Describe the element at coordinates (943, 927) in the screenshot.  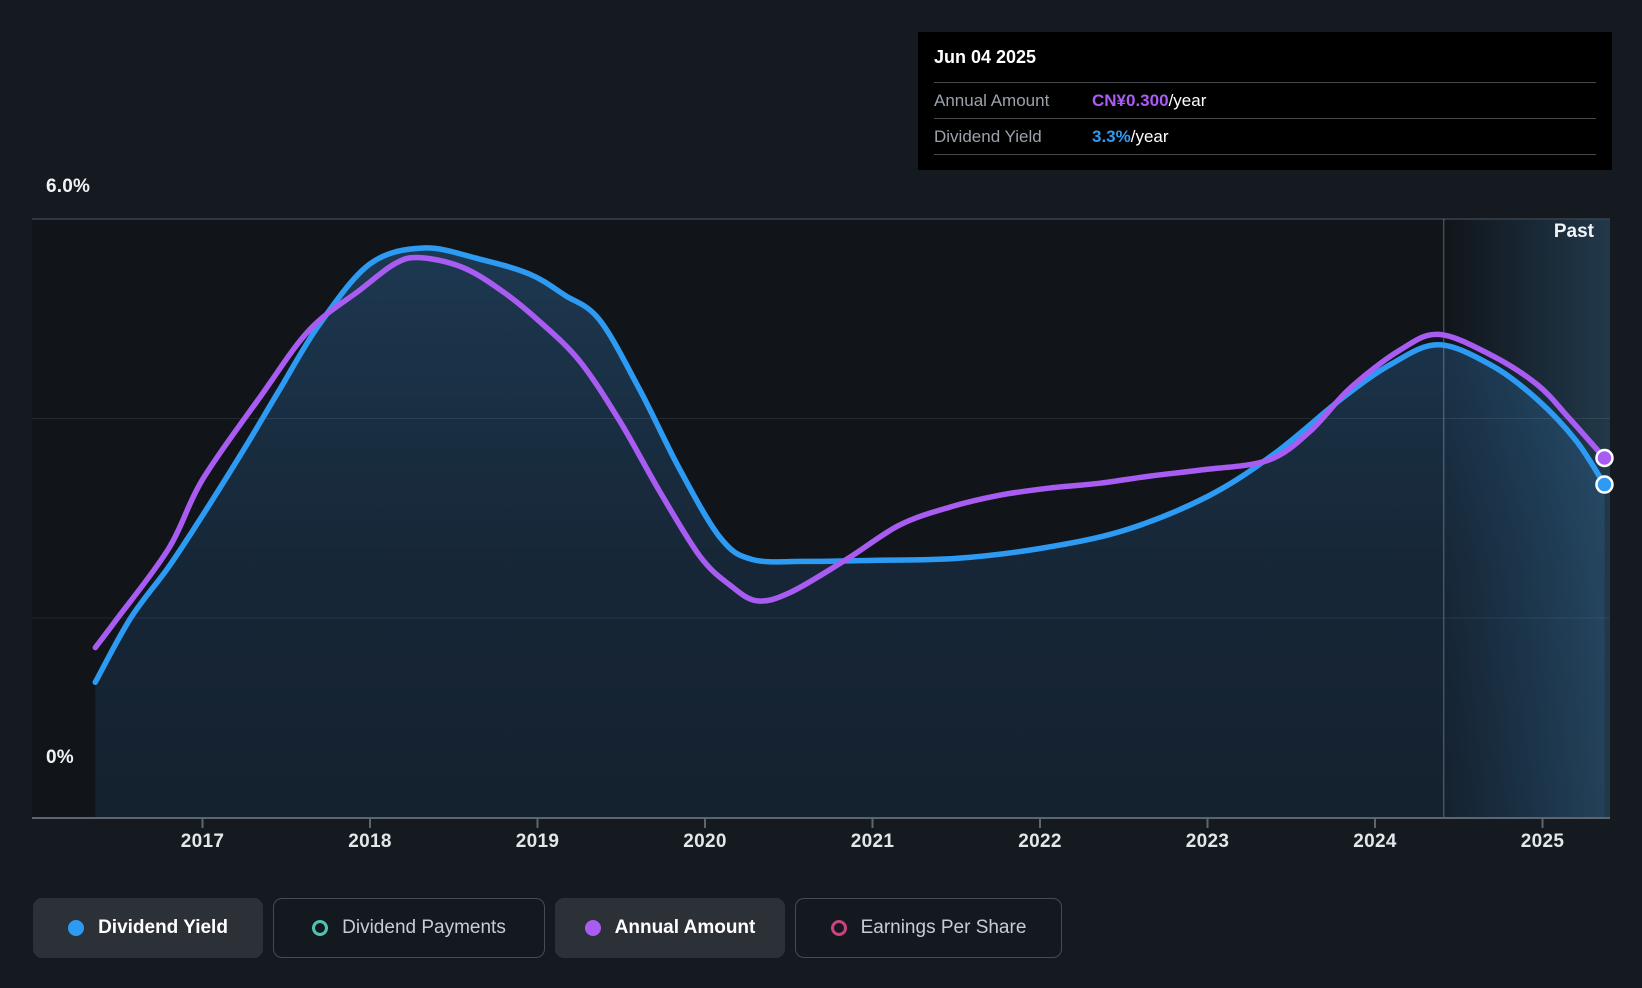
I see `legend-label: Earnings Per Share` at that location.